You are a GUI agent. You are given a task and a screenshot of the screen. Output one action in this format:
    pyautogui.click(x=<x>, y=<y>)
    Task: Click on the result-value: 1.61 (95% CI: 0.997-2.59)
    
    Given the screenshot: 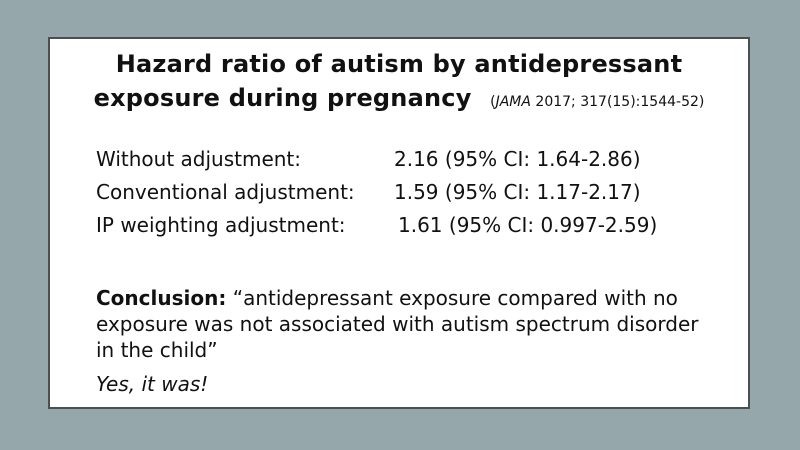 What is the action you would take?
    pyautogui.click(x=528, y=225)
    